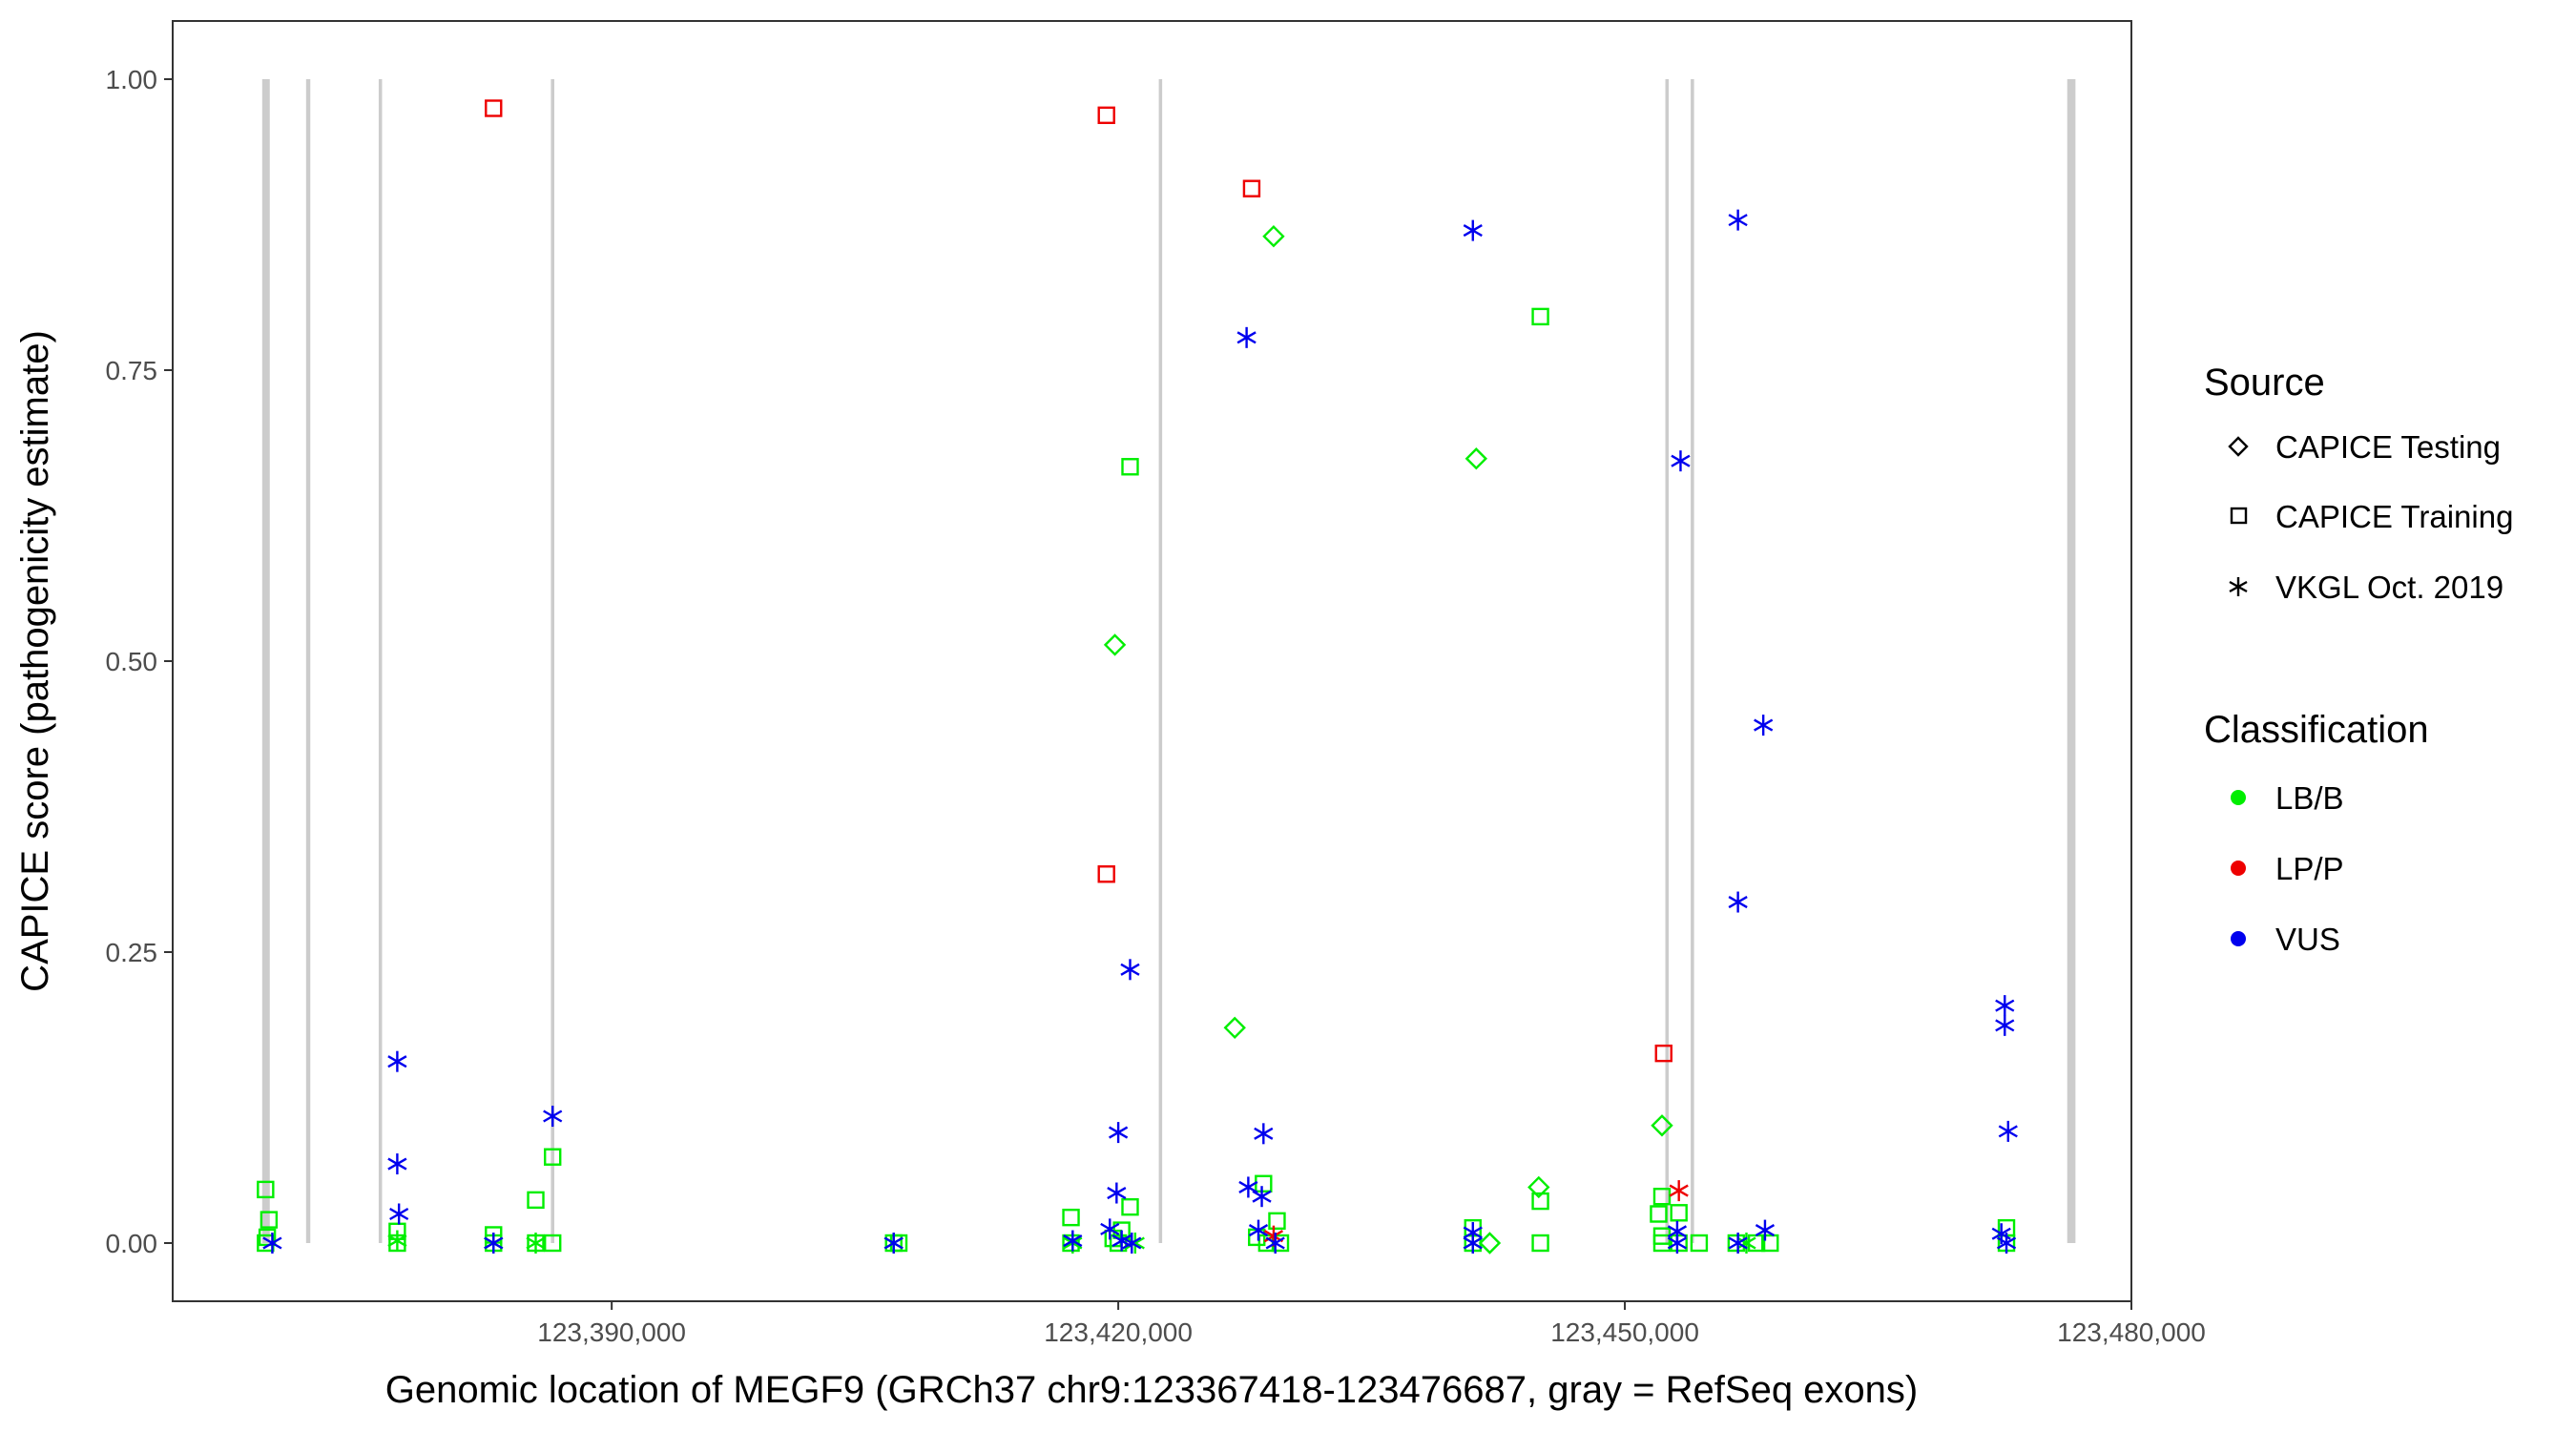 The height and width of the screenshot is (1431, 2576). I want to click on legend-dot-lbb, so click(2238, 797).